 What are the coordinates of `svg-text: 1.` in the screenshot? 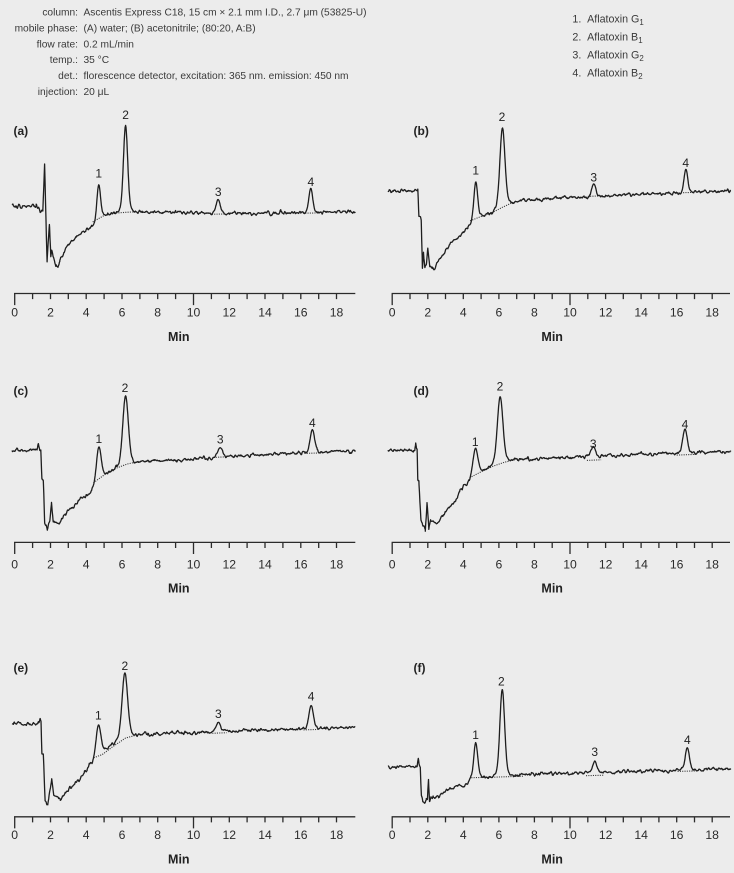 It's located at (576, 20).